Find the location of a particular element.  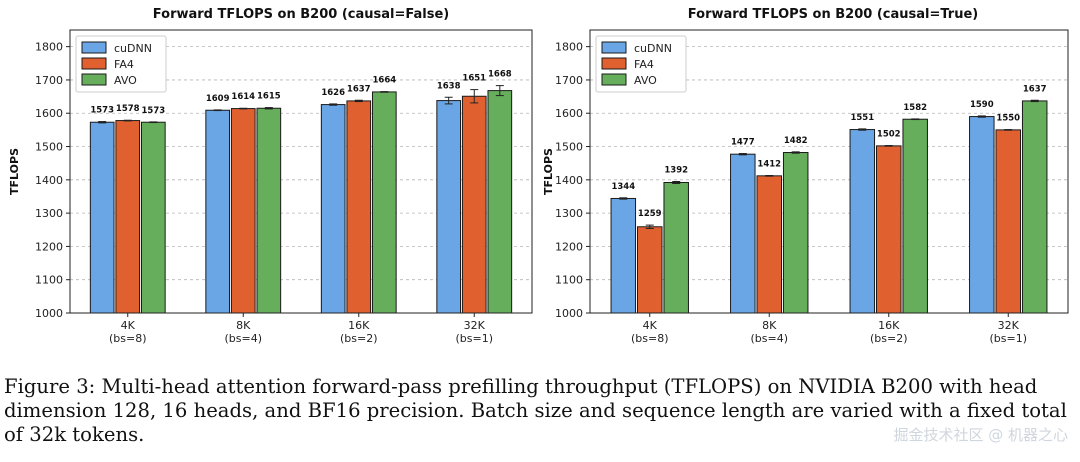

data-label: 1482 is located at coordinates (796, 141).